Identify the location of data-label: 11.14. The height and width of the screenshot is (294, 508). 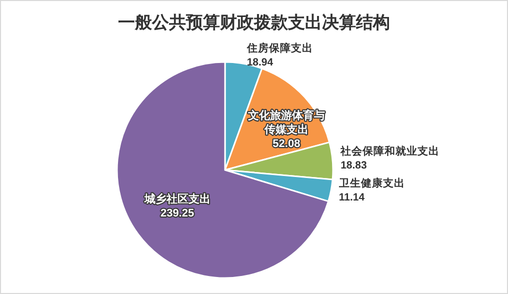
(351, 197).